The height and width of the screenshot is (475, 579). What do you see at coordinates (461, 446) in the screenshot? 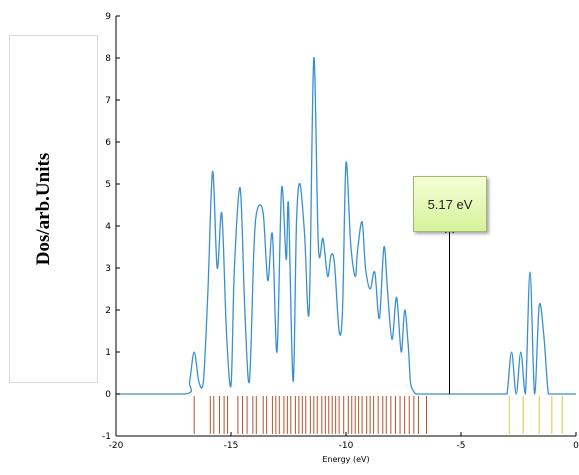
I see `x-tick-label: -5` at bounding box center [461, 446].